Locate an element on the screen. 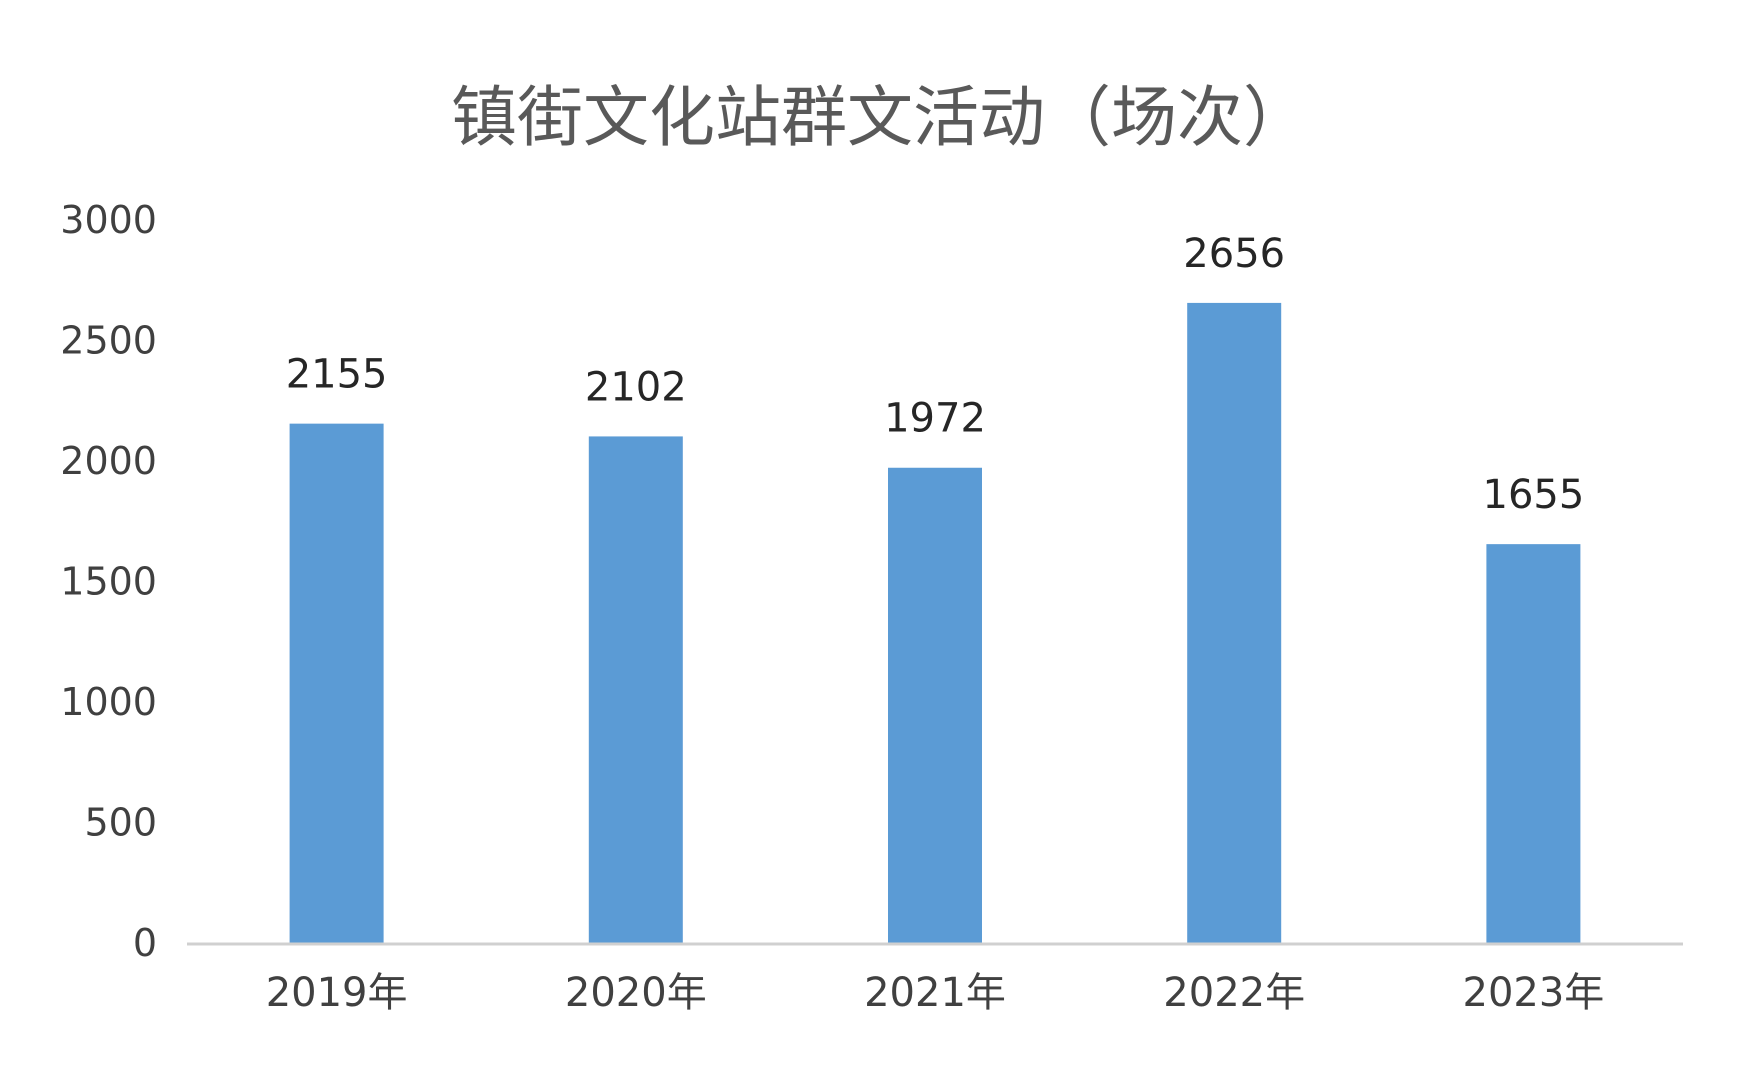 The width and height of the screenshot is (1751, 1084). x-axis: 2019年 2020年 2021年 2022年 2023年 is located at coordinates (935, 979).